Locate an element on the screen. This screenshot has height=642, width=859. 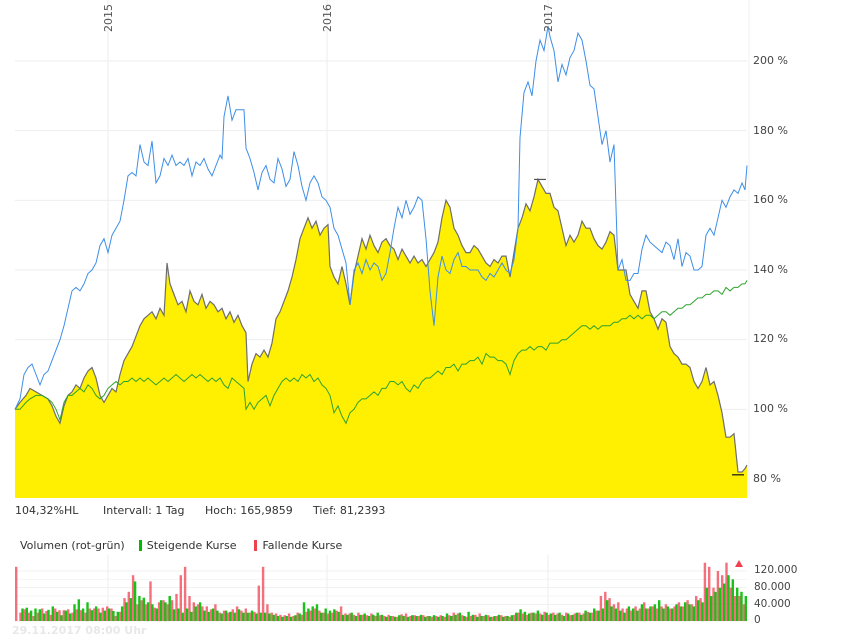
x-tick-2015: 2015 is located at coordinates (108, 18).